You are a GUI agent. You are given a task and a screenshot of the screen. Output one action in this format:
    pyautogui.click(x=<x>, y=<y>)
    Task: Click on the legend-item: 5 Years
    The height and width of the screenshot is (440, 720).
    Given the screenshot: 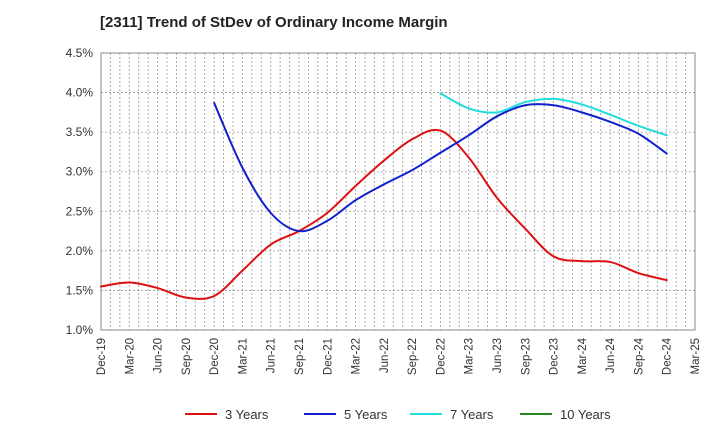 What is the action you would take?
    pyautogui.click(x=346, y=414)
    